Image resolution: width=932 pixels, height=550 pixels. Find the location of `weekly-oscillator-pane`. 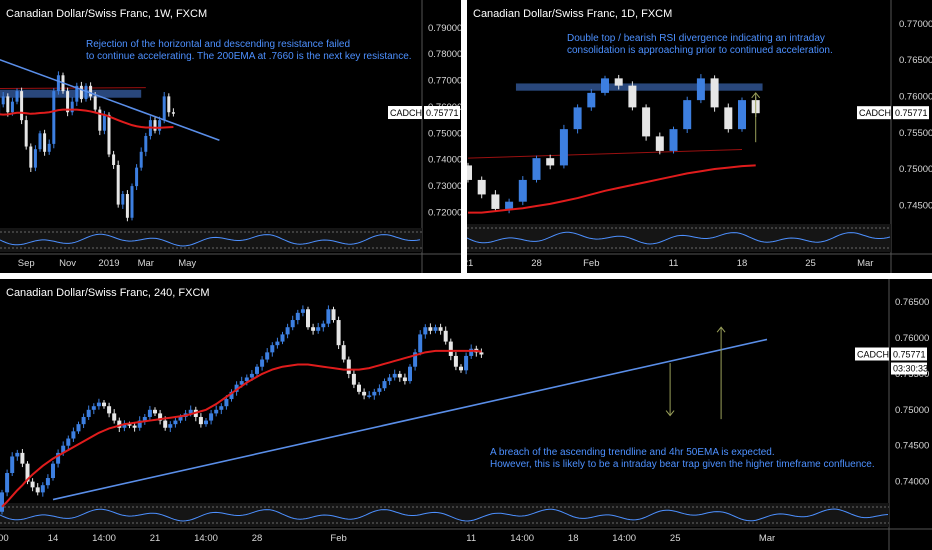

weekly-oscillator-pane is located at coordinates (211, 240).